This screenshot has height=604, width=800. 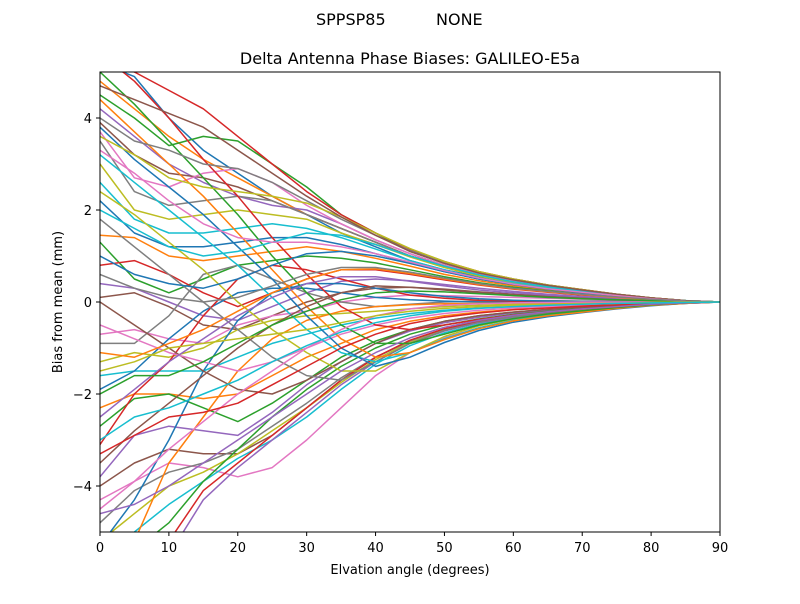 What do you see at coordinates (444, 548) in the screenshot?
I see `x-tick-label: 50` at bounding box center [444, 548].